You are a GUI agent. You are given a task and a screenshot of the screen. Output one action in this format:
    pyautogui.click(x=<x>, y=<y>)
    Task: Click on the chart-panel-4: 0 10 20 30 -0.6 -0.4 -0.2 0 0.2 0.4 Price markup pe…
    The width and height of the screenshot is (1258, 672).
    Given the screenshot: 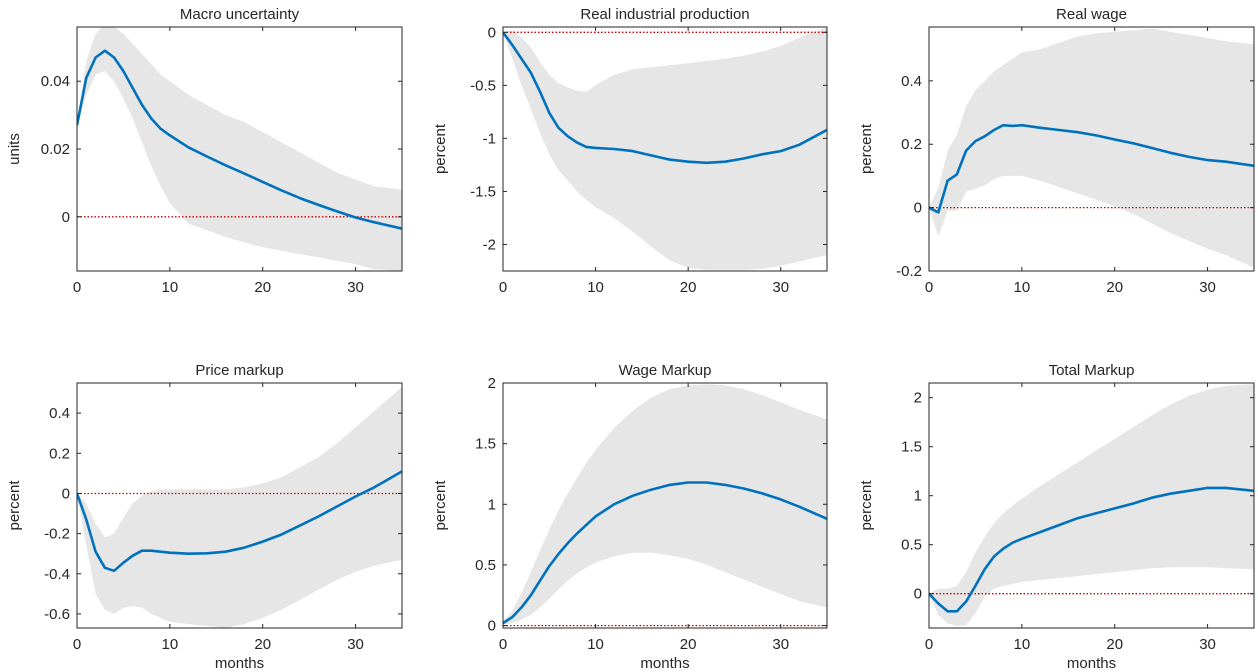 What is the action you would take?
    pyautogui.click(x=204, y=517)
    